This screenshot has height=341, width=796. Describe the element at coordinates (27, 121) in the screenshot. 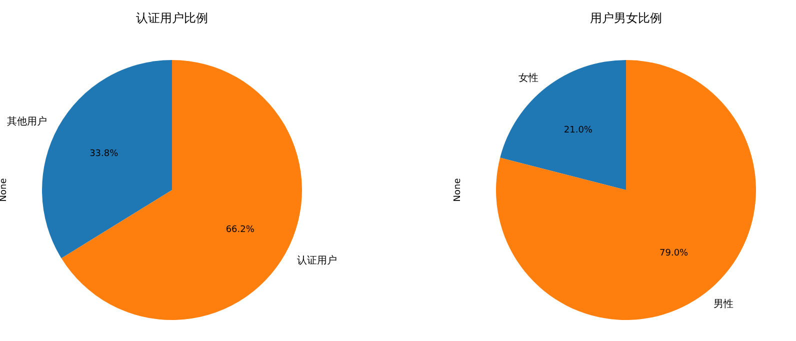

I see `slice-label: 其他用户` at that location.